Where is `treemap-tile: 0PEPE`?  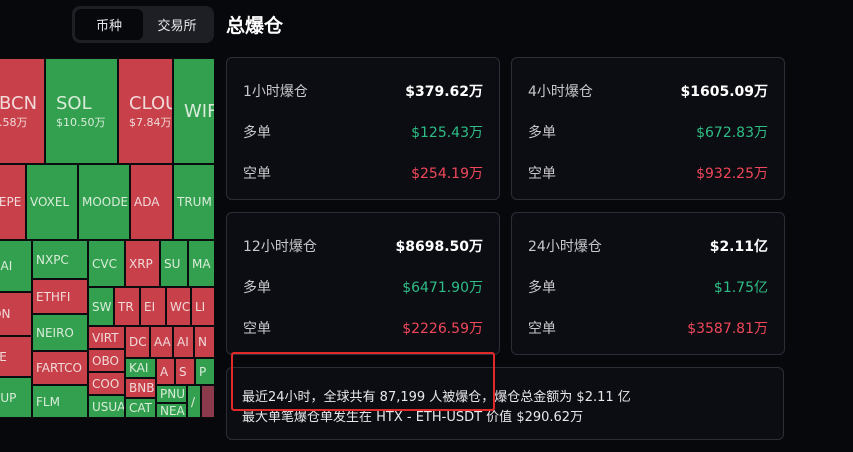 treemap-tile: 0PEPE is located at coordinates (13, 202).